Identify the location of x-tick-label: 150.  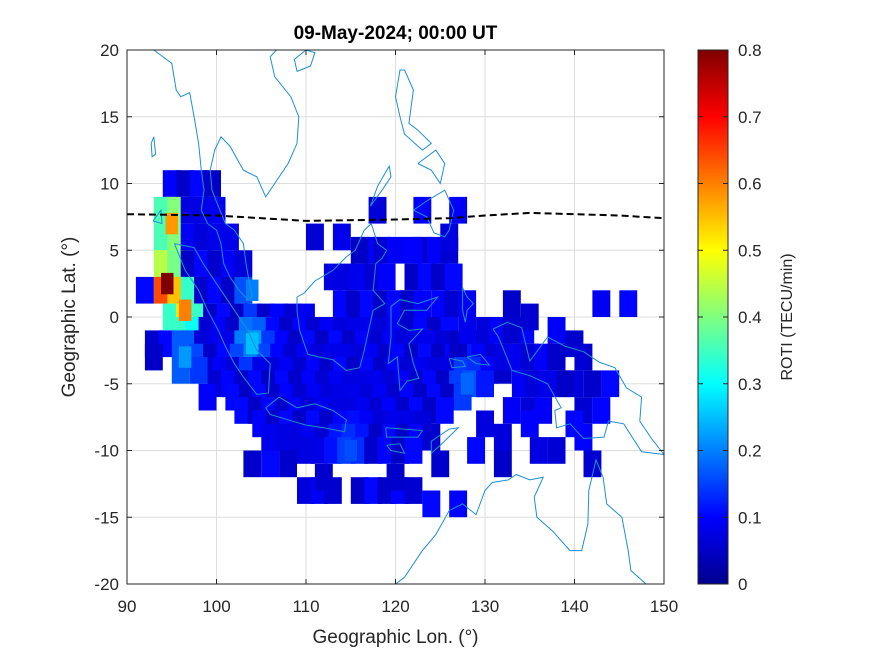
(664, 606).